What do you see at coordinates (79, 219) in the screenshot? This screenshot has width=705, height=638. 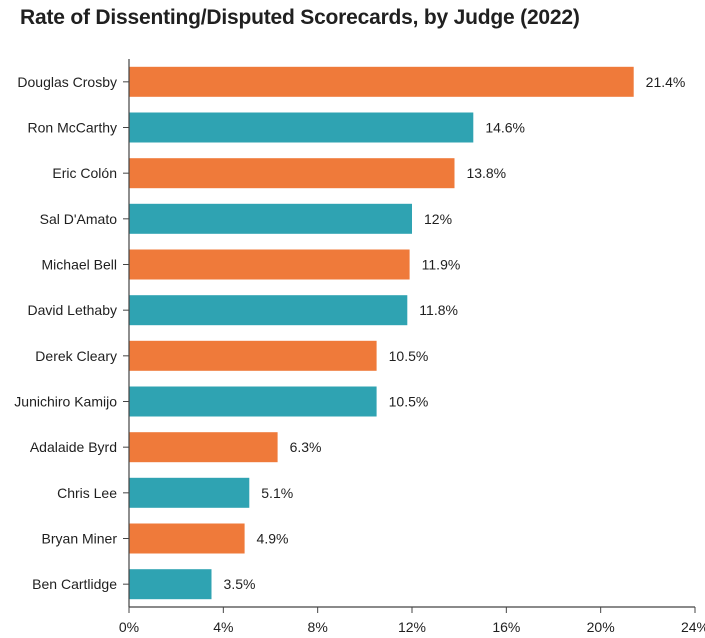 I see `category-label: Sal D'Amato` at bounding box center [79, 219].